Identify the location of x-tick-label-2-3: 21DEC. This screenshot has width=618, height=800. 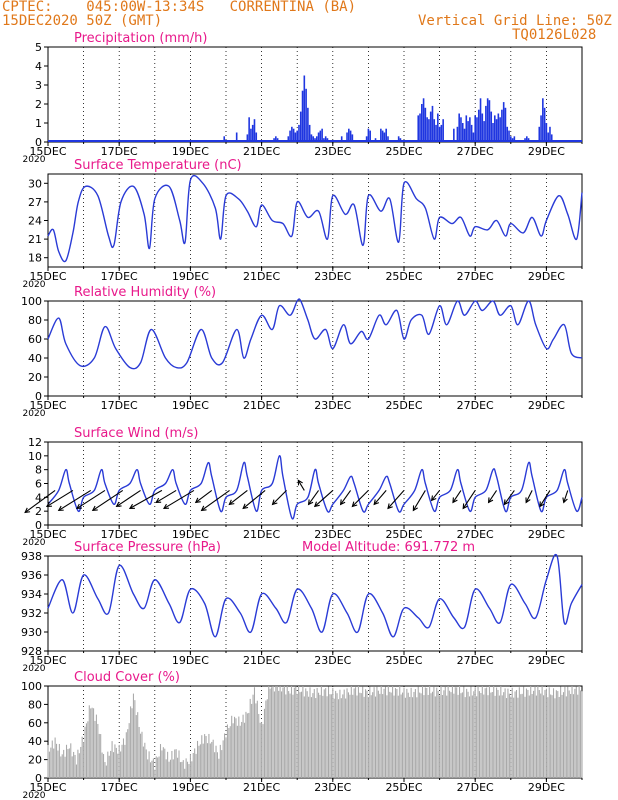
(261, 405).